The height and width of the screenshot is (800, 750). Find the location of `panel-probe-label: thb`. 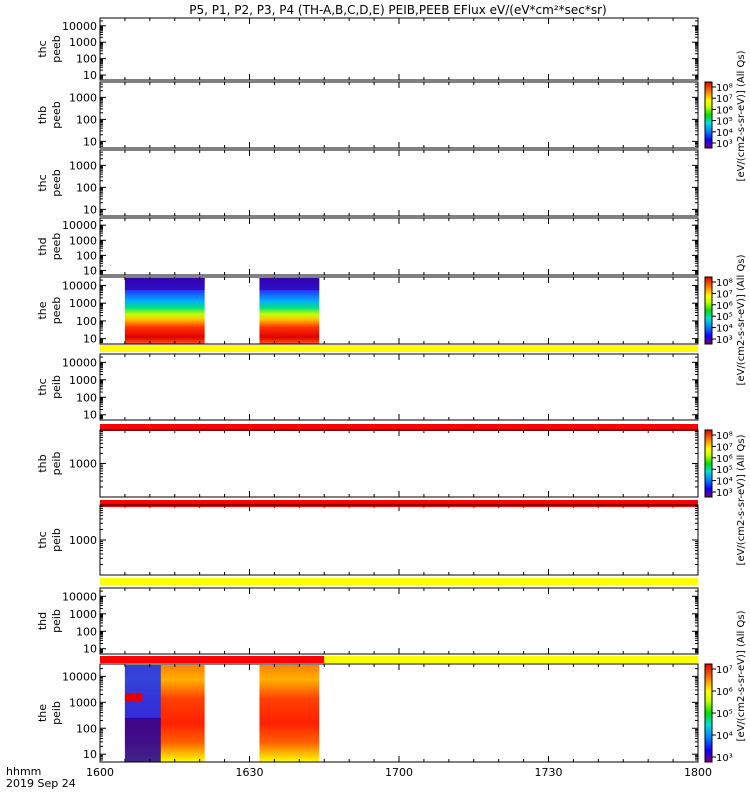

panel-probe-label: thb is located at coordinates (42, 115).